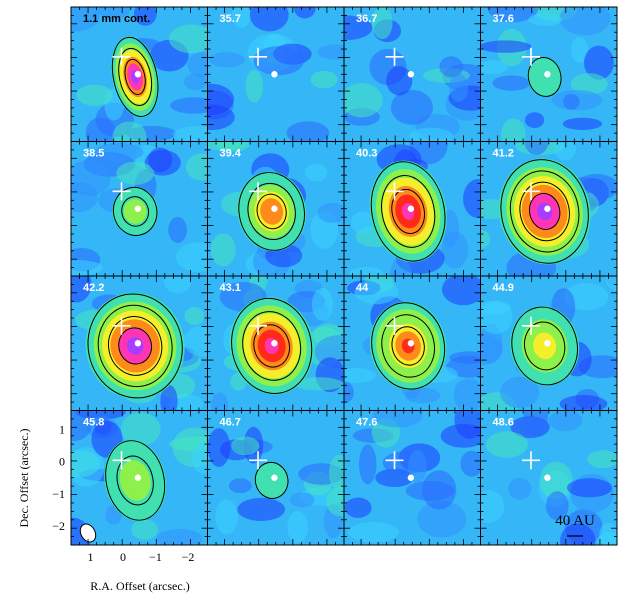 The height and width of the screenshot is (597, 623). What do you see at coordinates (93, 288) in the screenshot?
I see `panel-label: 42.2` at bounding box center [93, 288].